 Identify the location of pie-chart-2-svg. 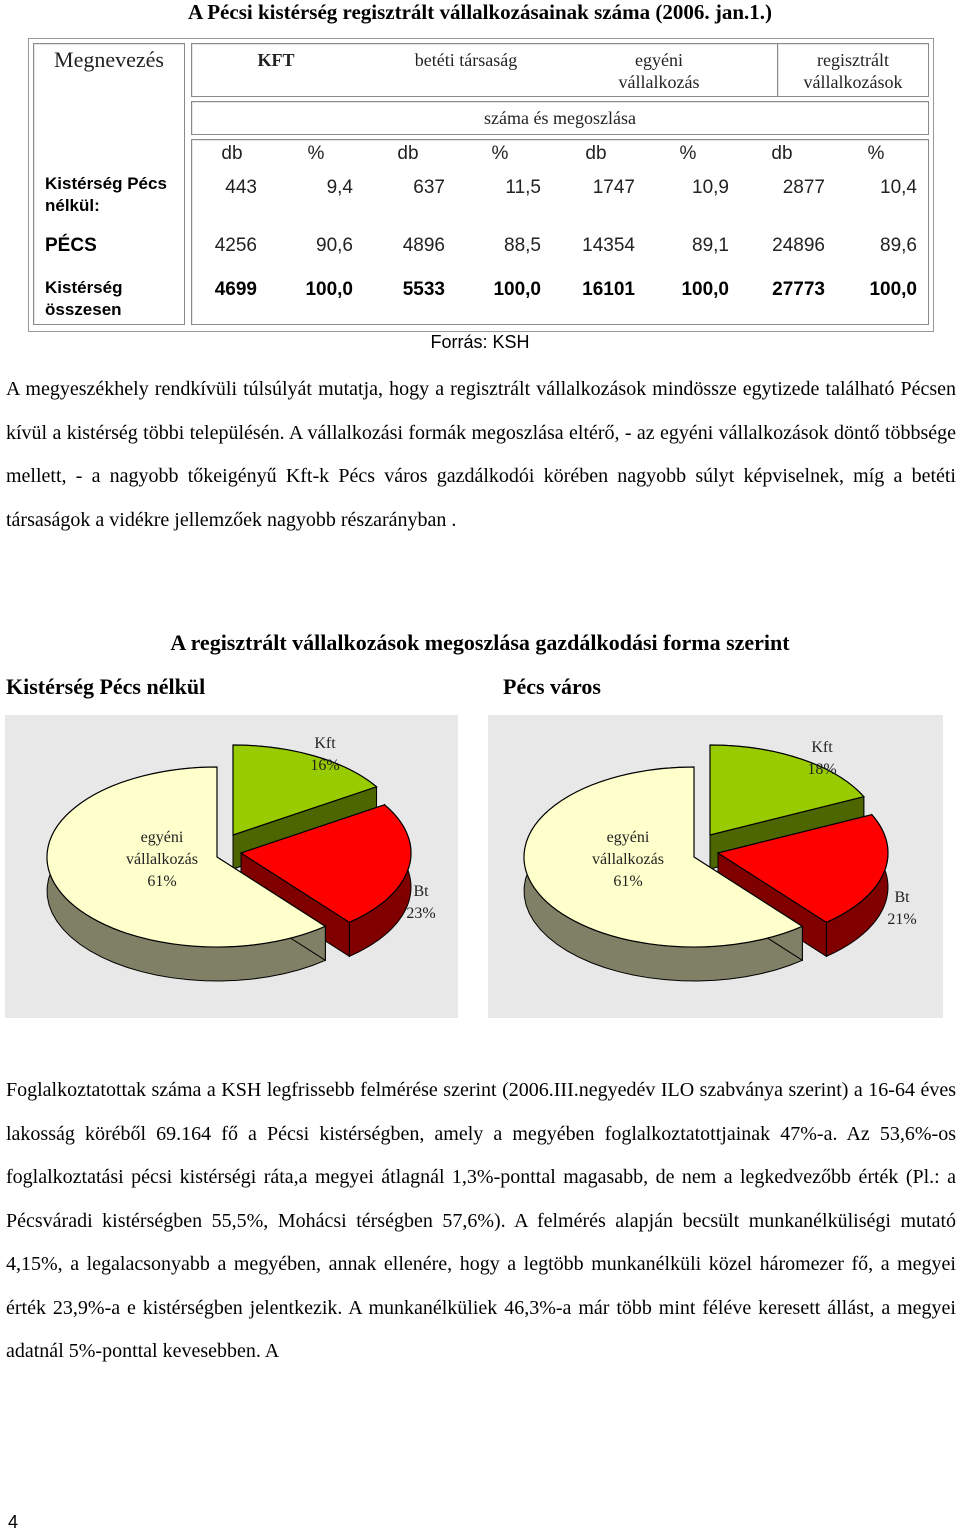
(706, 863).